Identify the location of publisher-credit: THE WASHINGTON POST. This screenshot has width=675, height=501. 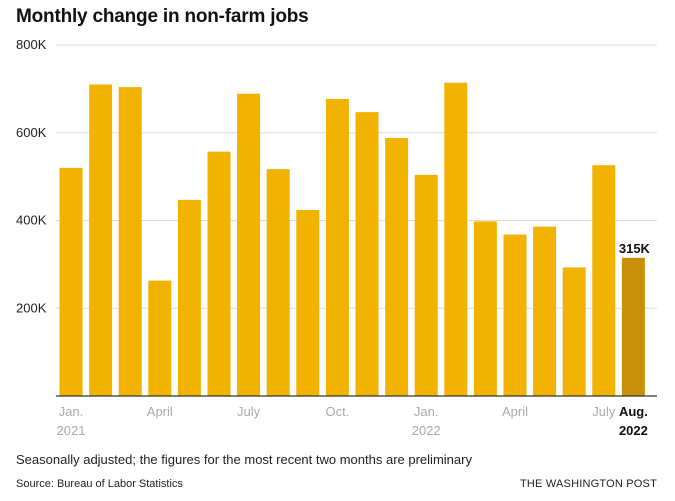
(588, 484).